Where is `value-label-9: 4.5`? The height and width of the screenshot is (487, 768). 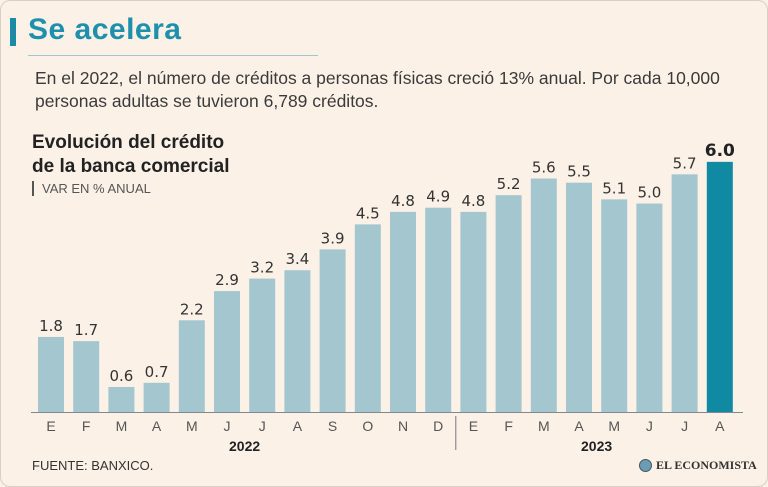 value-label-9: 4.5 is located at coordinates (368, 213).